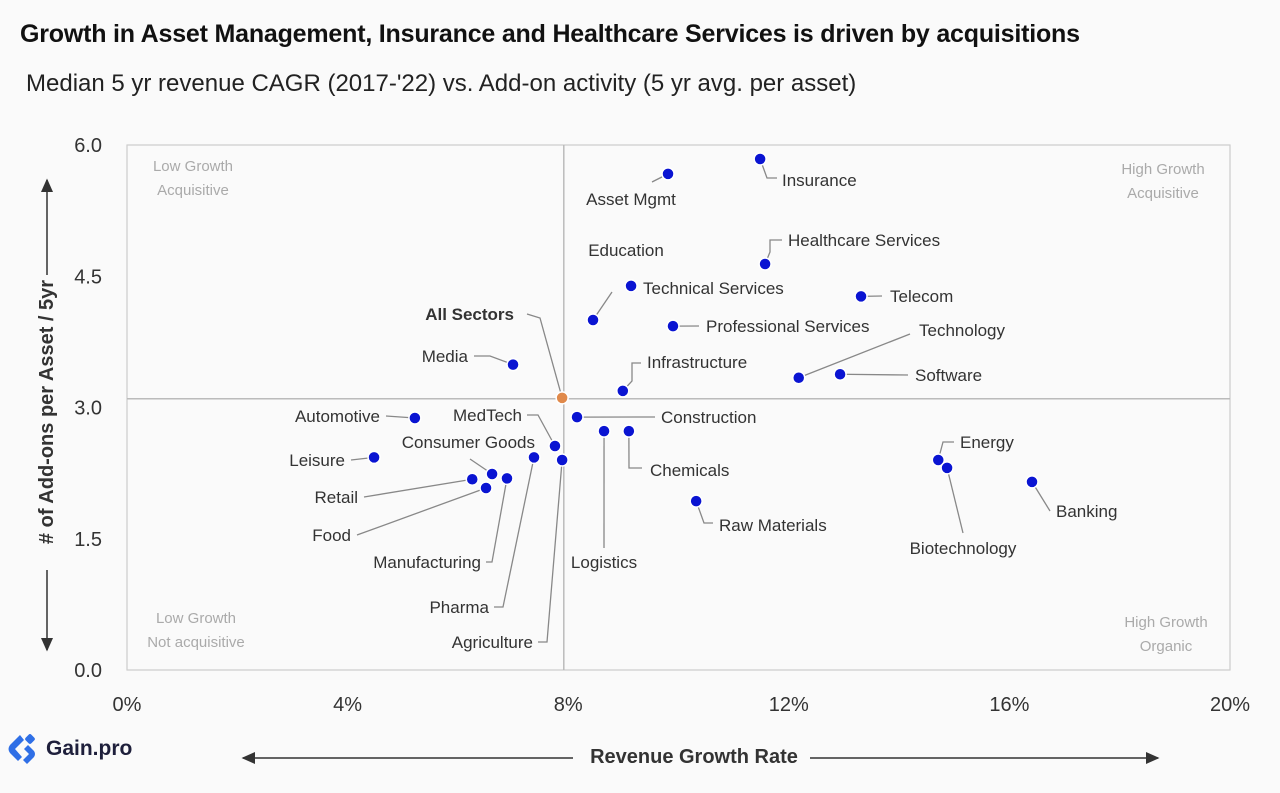 The width and height of the screenshot is (1280, 793). Describe the element at coordinates (921, 296) in the screenshot. I see `point-label-telecom: Telecom` at that location.